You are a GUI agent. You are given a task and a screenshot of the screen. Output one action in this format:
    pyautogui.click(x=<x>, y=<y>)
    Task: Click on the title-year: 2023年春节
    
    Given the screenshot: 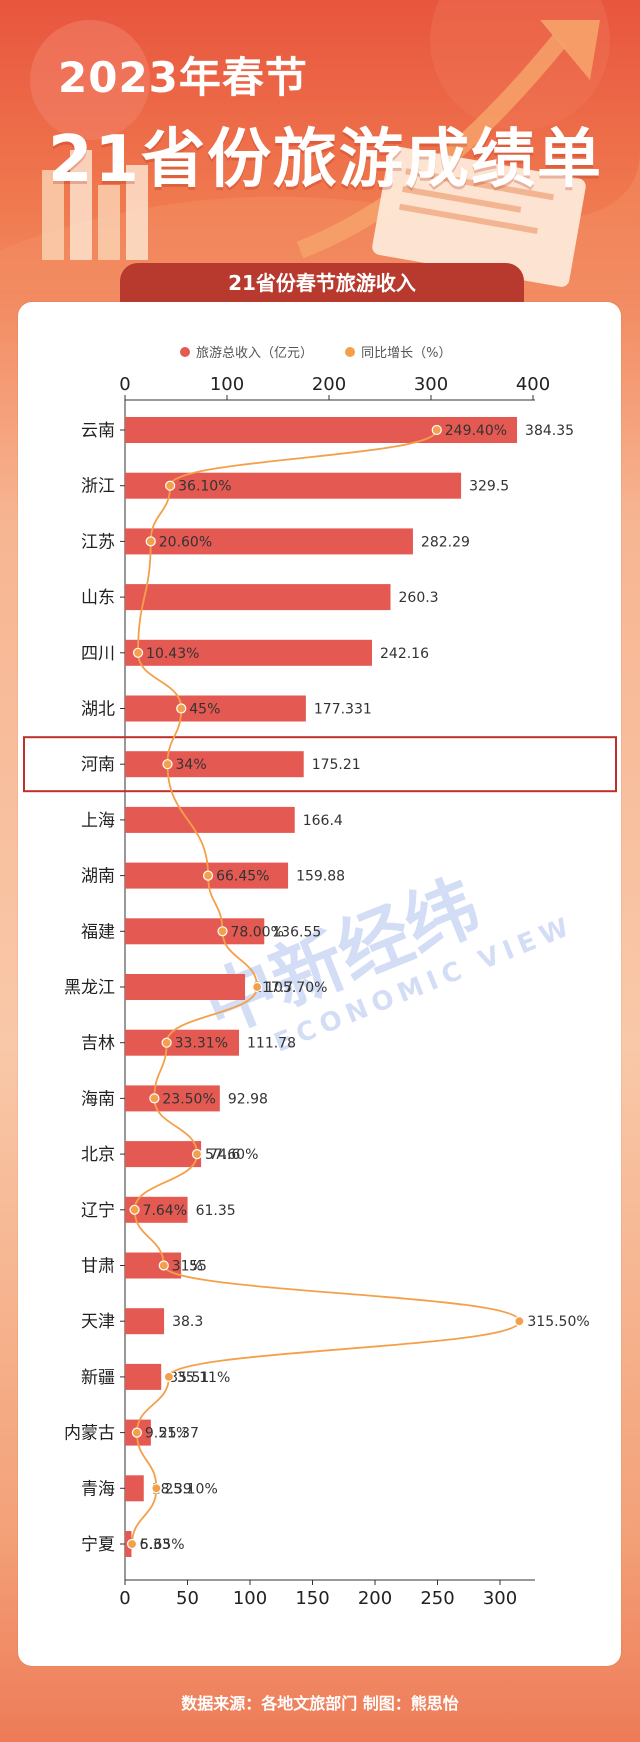 What is the action you would take?
    pyautogui.click(x=183, y=77)
    